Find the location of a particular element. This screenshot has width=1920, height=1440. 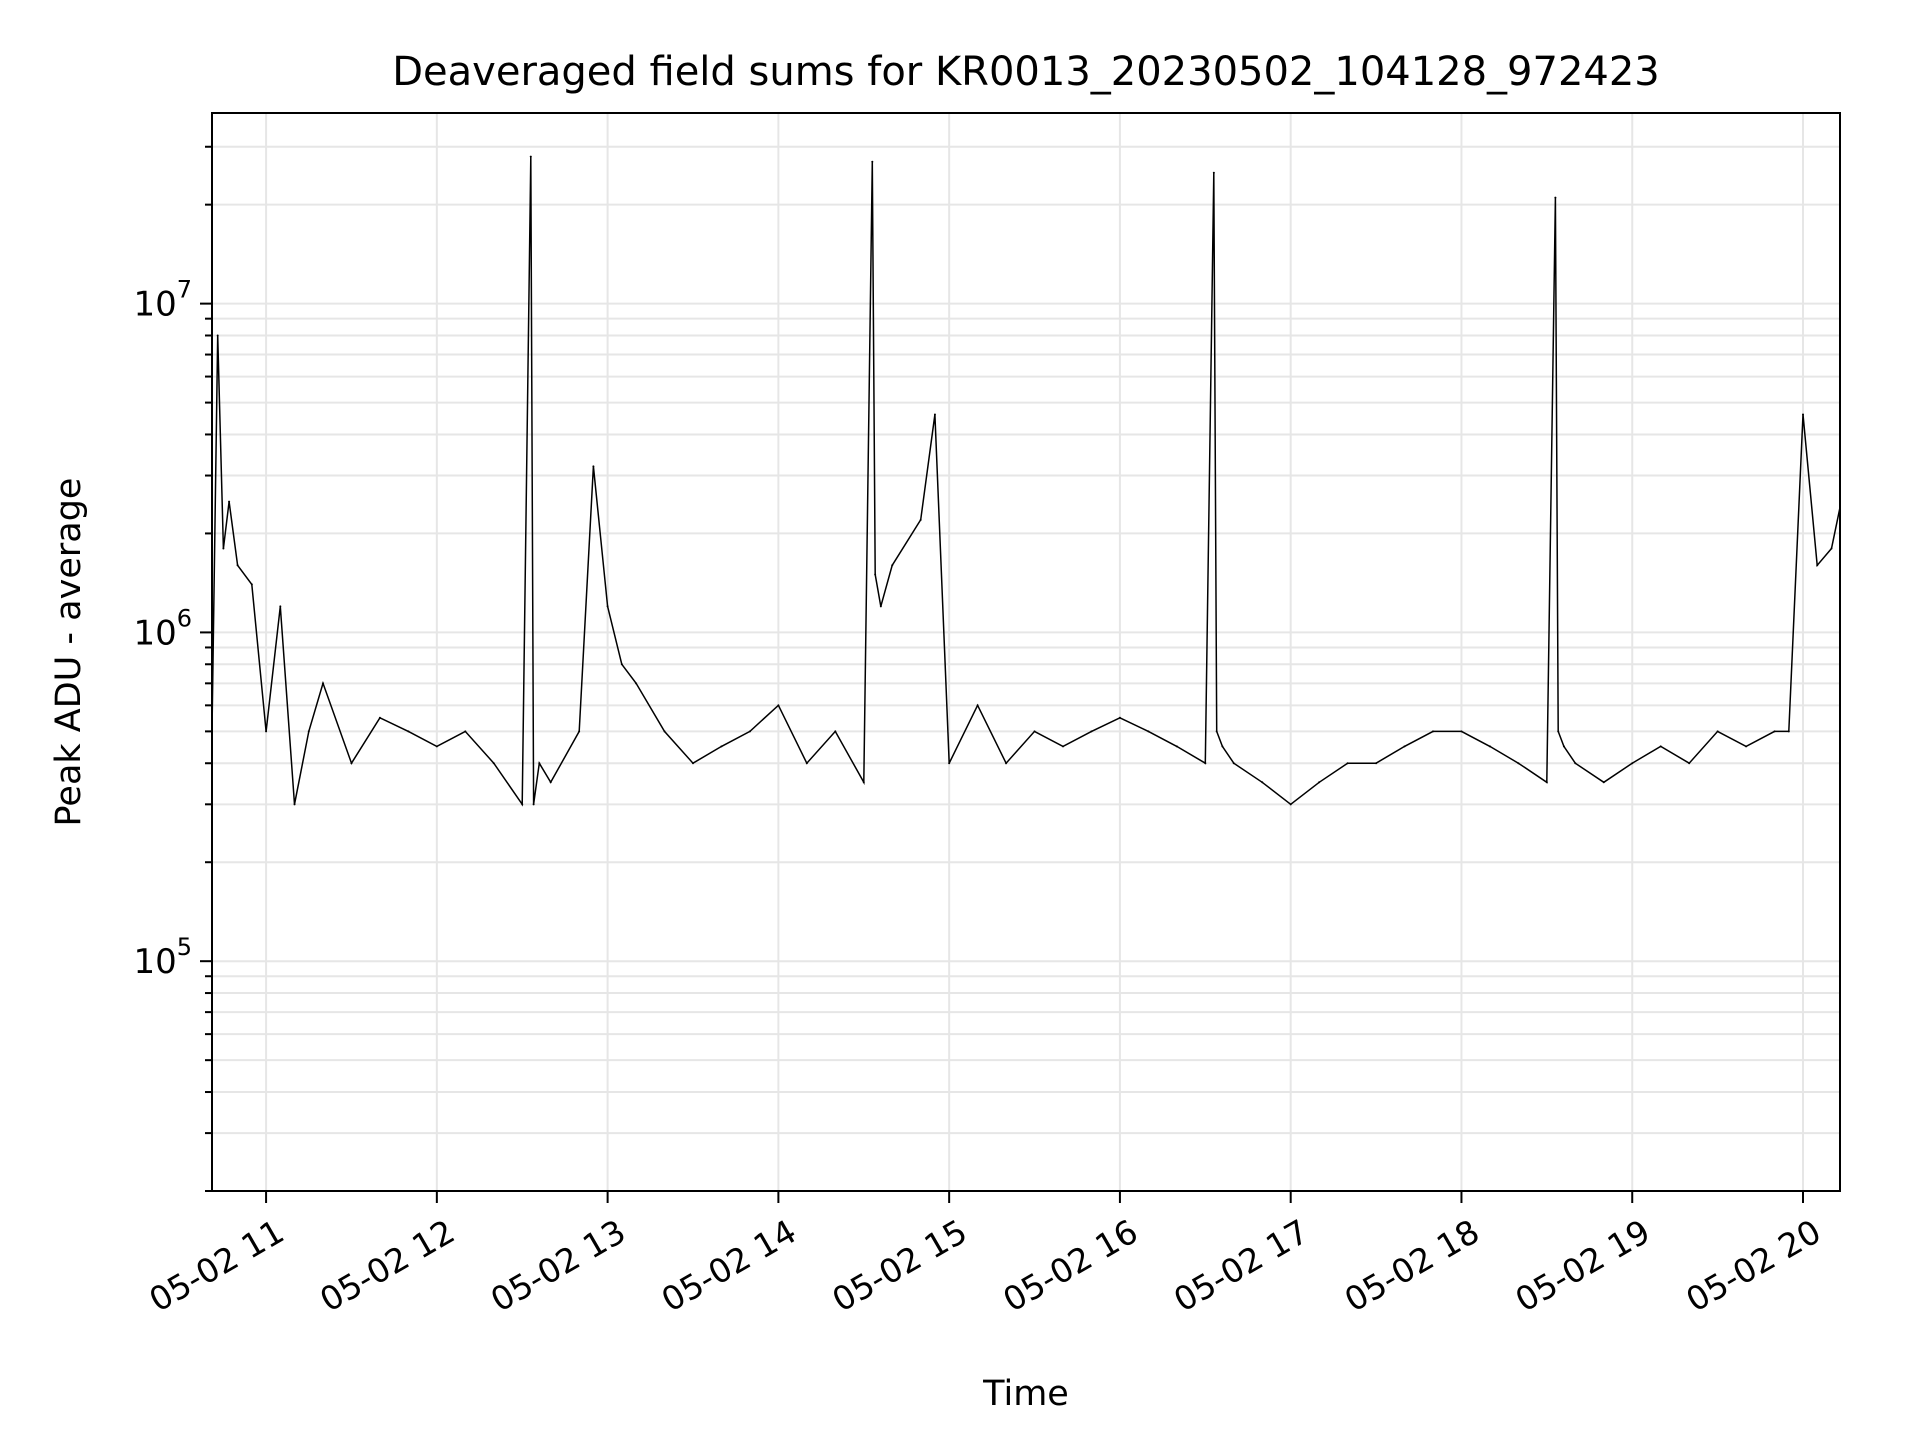

y-tick-exponent: 7 is located at coordinates (184, 290).